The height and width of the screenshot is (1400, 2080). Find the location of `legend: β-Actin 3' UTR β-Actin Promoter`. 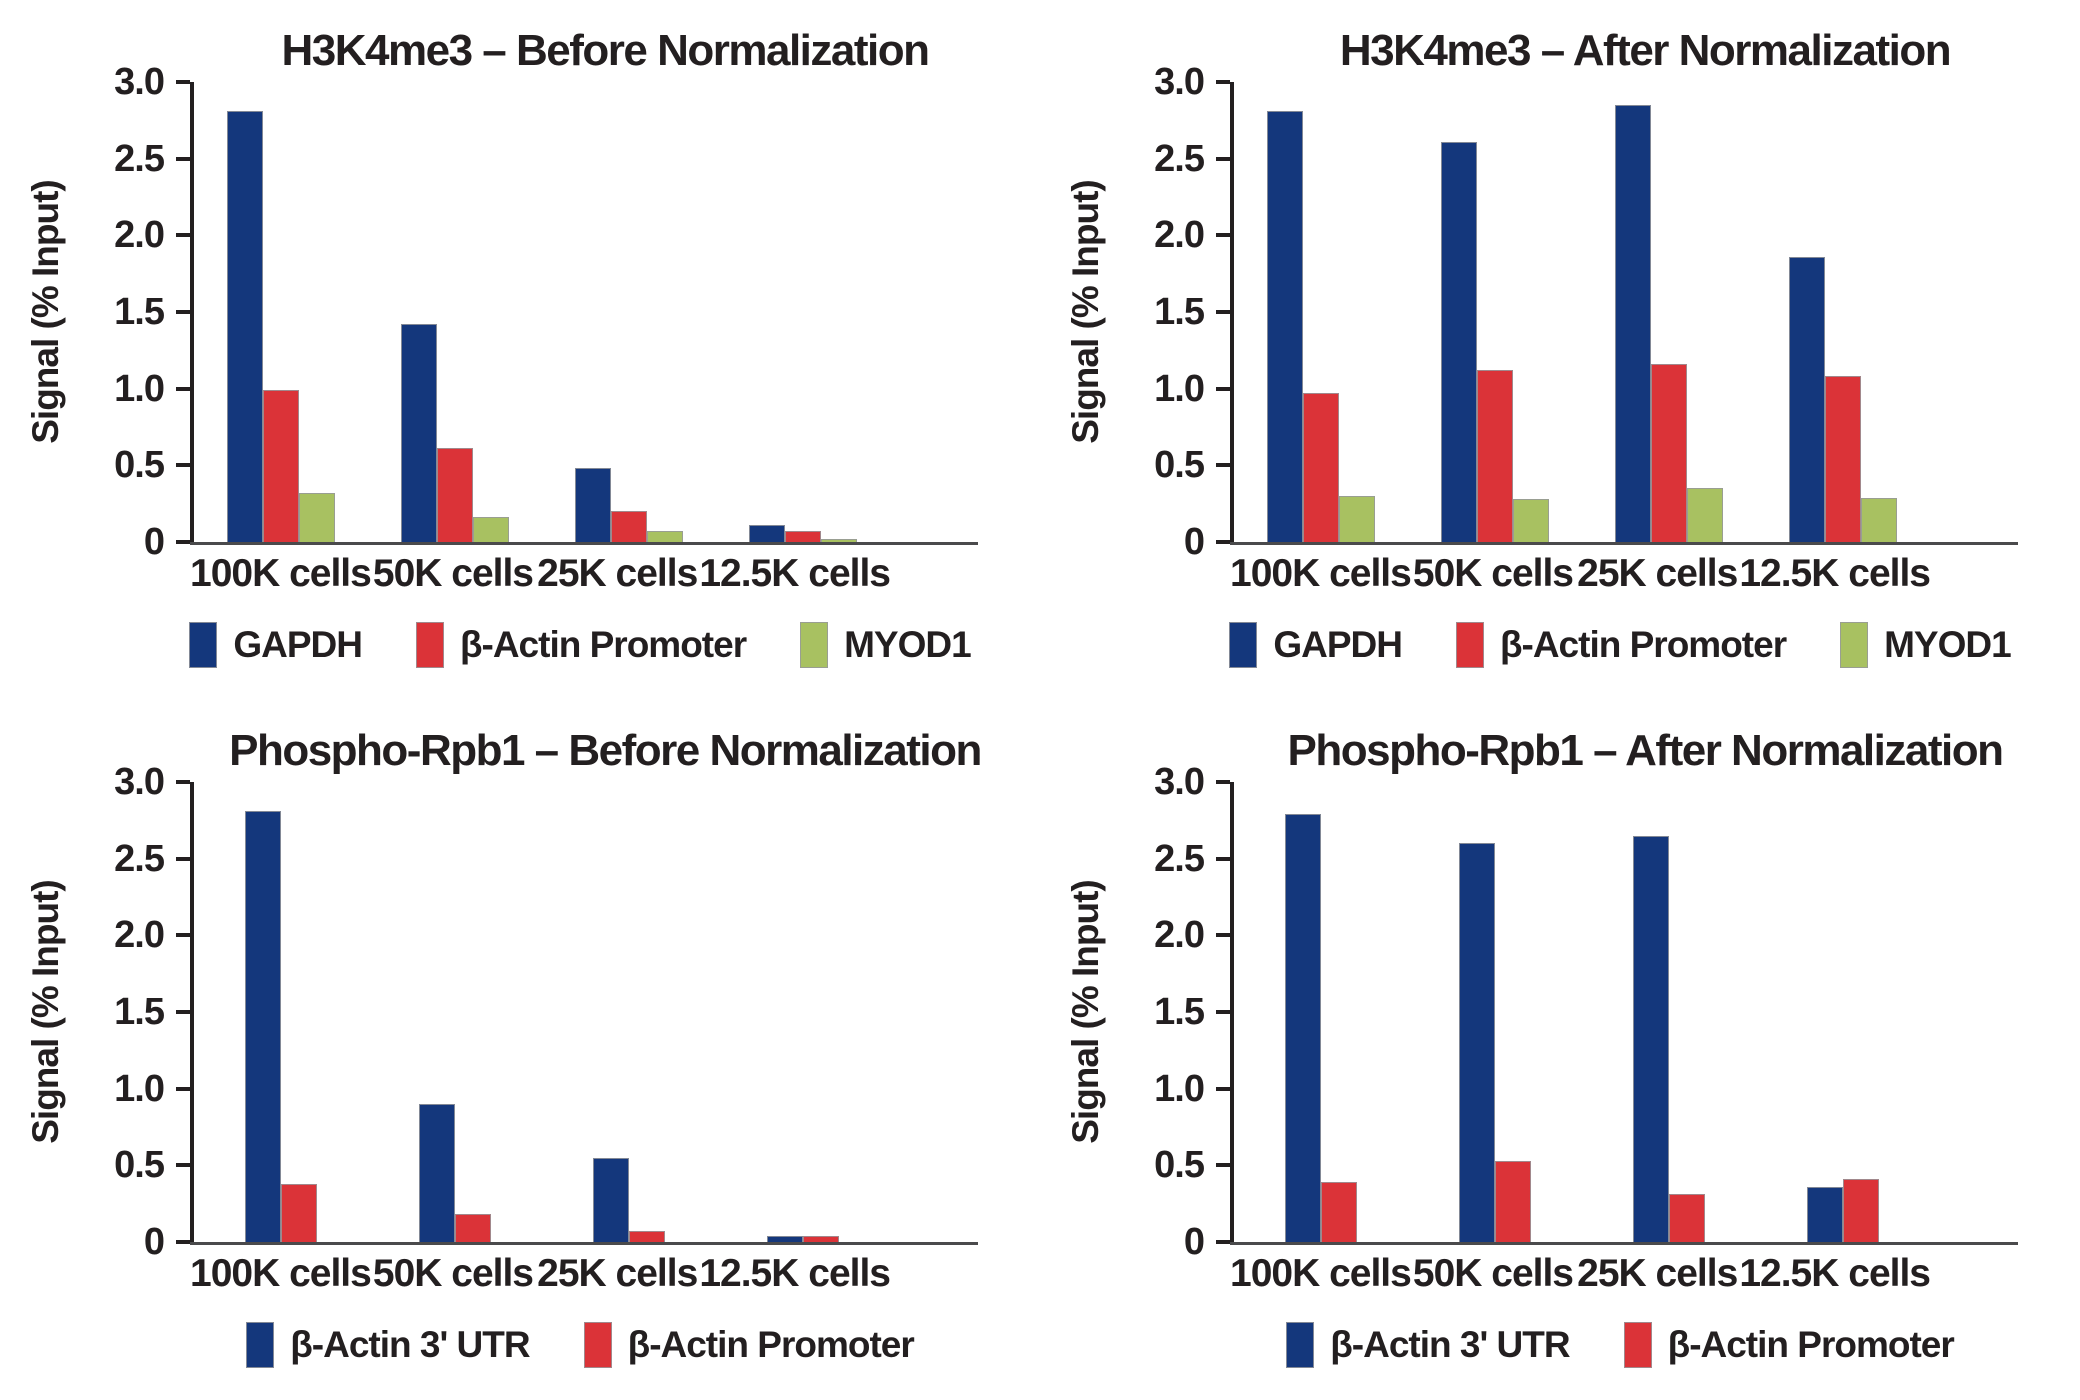

legend: β-Actin 3' UTR β-Actin Promoter is located at coordinates (580, 1345).